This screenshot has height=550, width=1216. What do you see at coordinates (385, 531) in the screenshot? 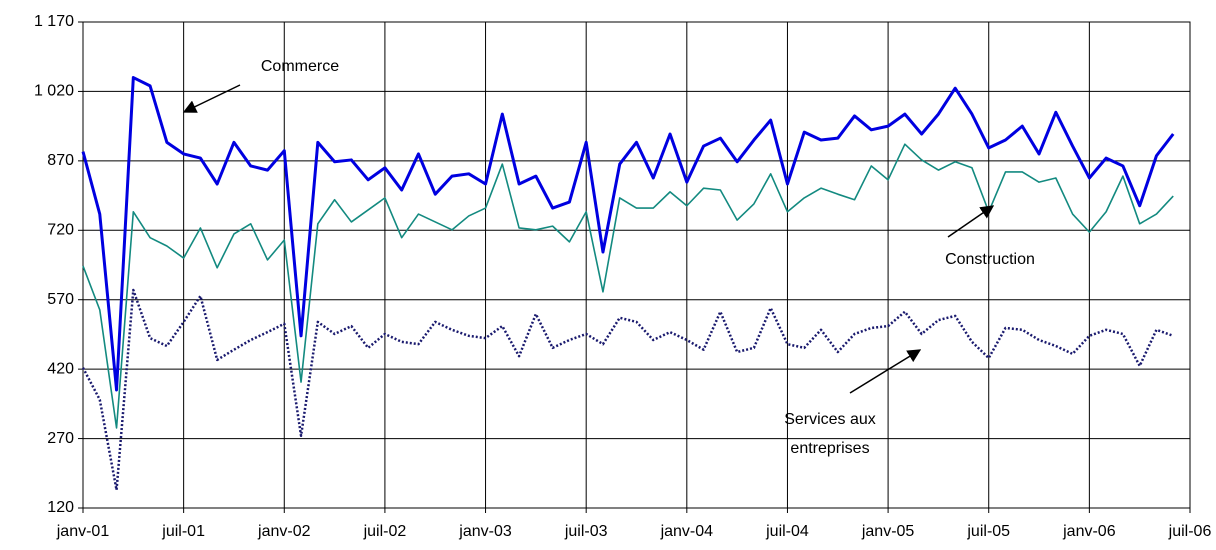
I see `x-tick-label: juil-02` at bounding box center [385, 531].